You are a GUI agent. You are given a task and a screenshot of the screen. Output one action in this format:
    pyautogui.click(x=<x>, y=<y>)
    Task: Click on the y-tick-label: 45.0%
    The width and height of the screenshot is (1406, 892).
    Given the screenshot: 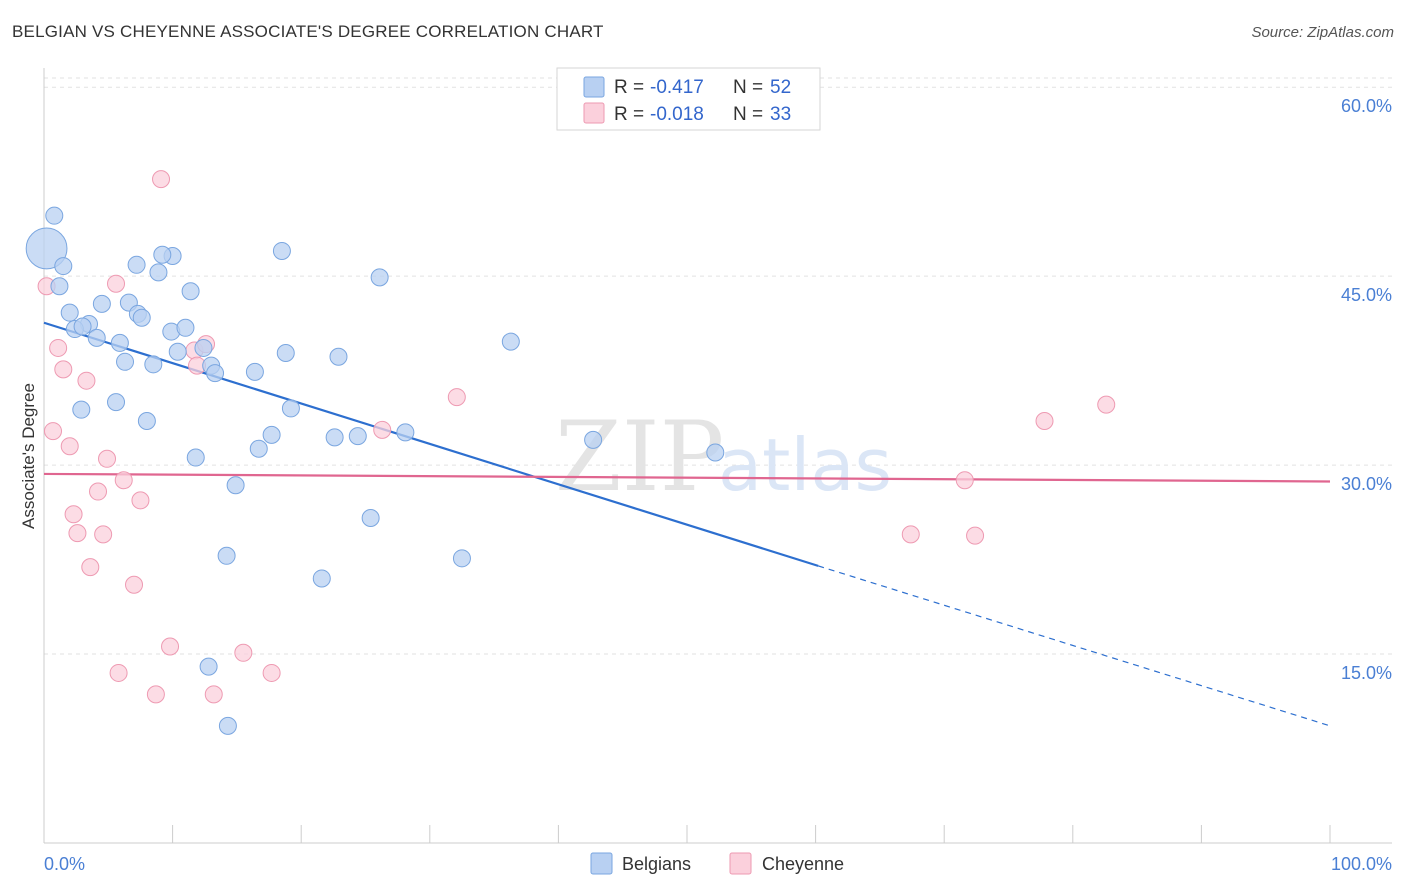 What is the action you would take?
    pyautogui.click(x=1366, y=295)
    